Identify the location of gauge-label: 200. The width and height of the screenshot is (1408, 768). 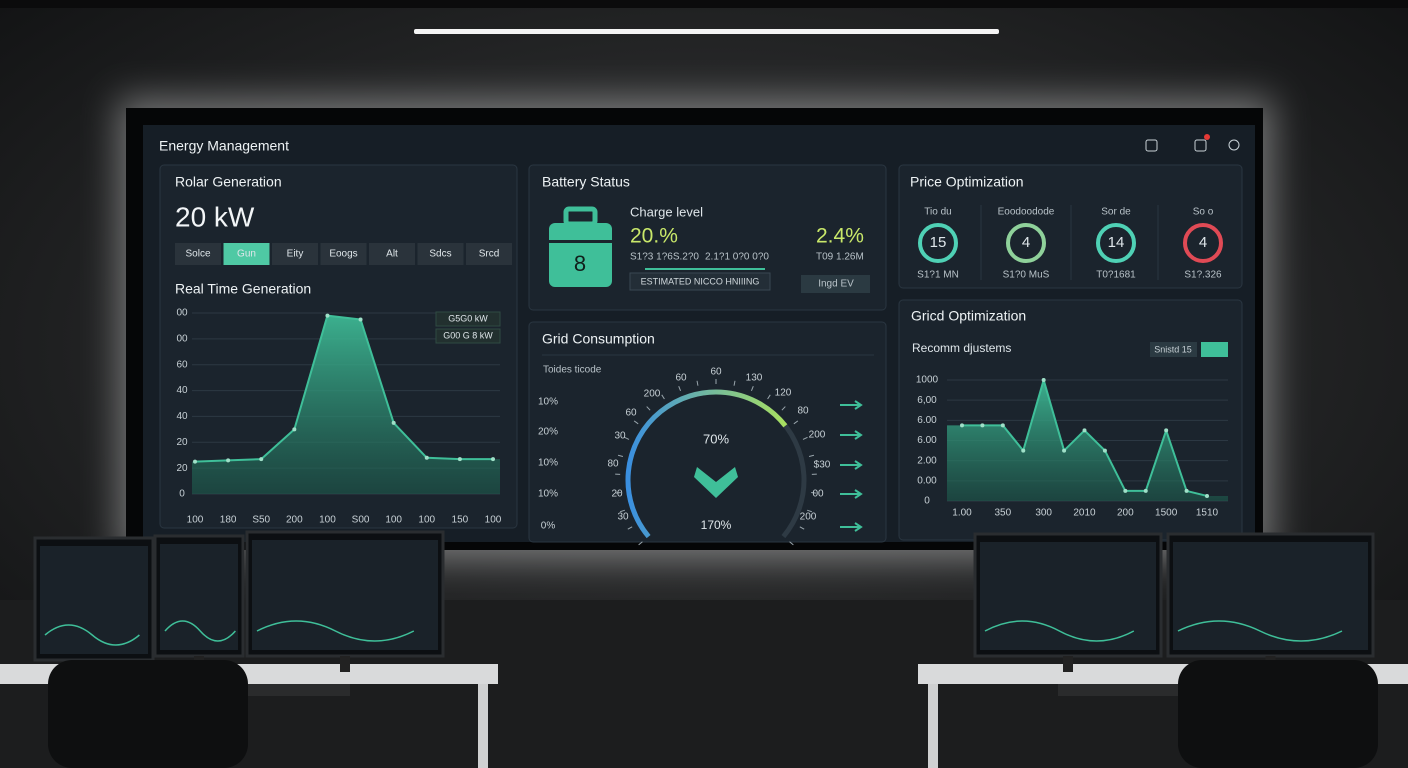
(652, 394).